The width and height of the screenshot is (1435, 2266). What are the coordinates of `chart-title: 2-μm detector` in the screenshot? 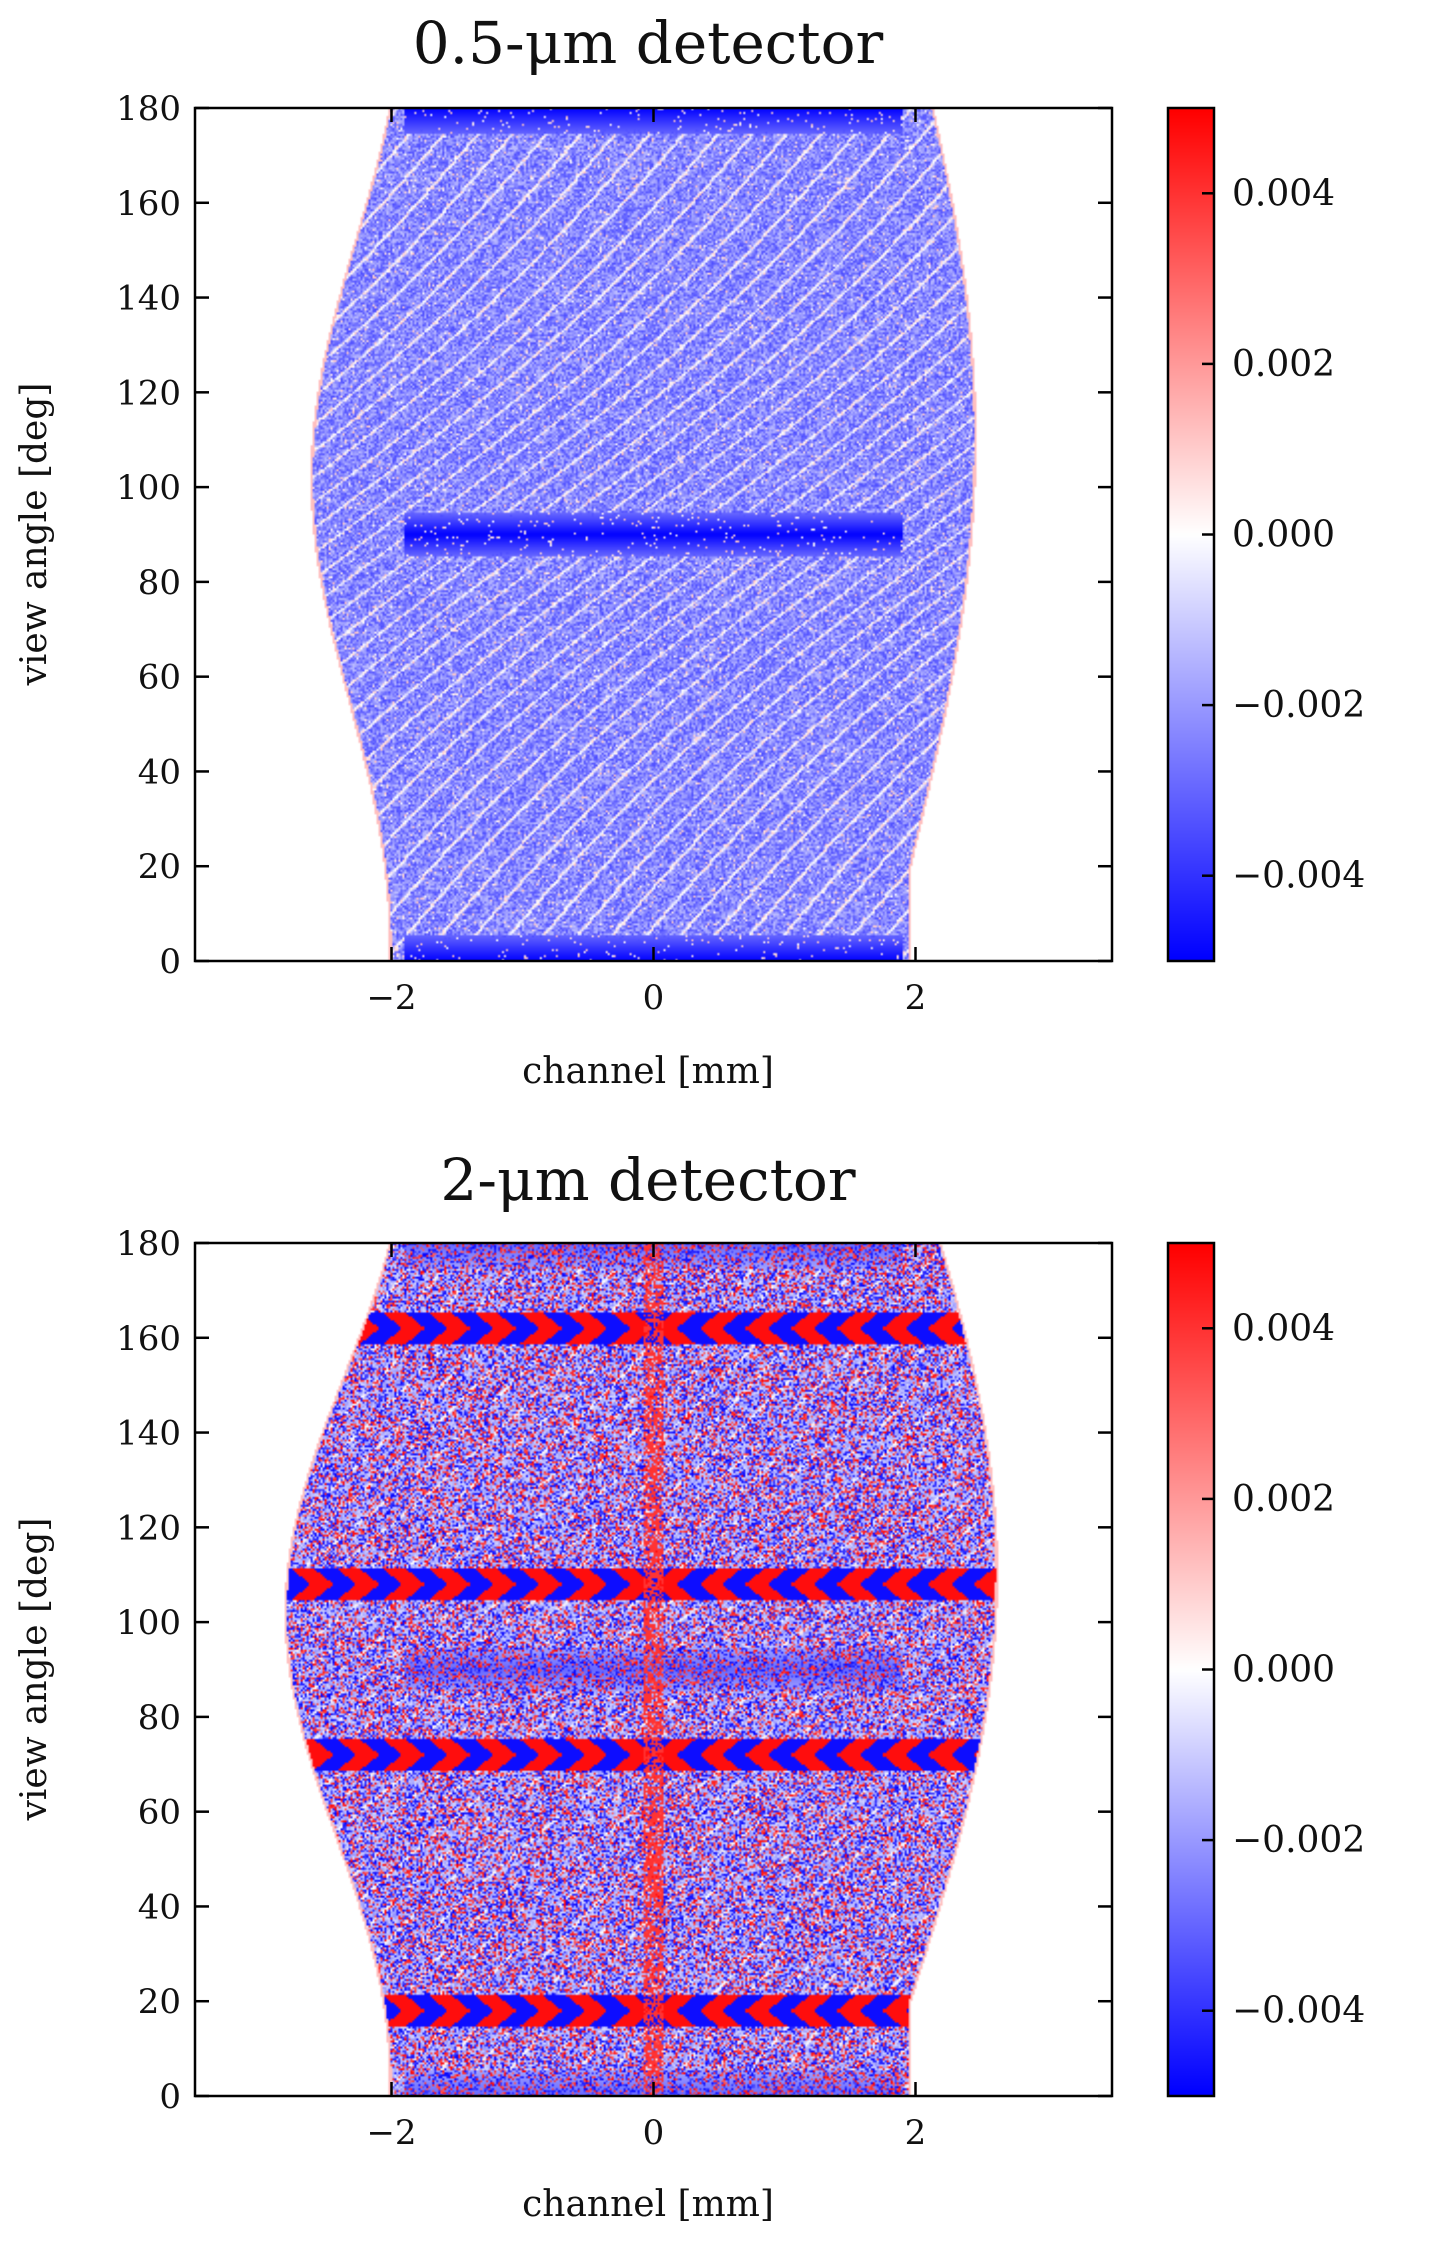 It's located at (647, 1180).